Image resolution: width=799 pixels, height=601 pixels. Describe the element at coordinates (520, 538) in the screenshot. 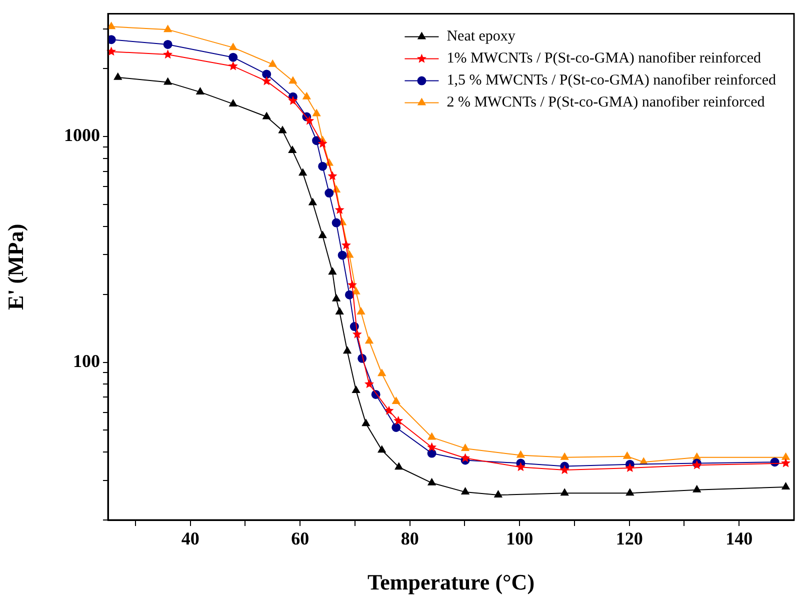

I see `x-tick-label: 100` at that location.